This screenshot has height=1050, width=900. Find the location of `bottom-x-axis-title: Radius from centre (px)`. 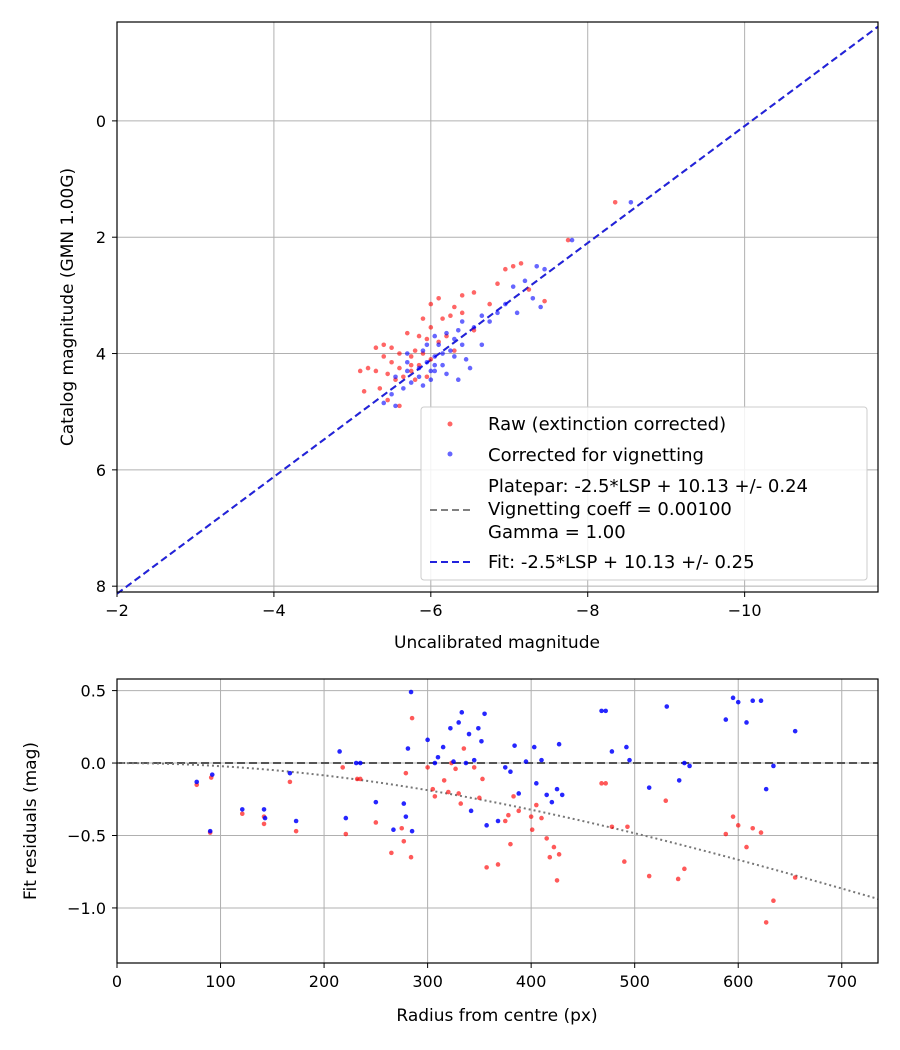

bottom-x-axis-title: Radius from centre (px) is located at coordinates (496, 1016).